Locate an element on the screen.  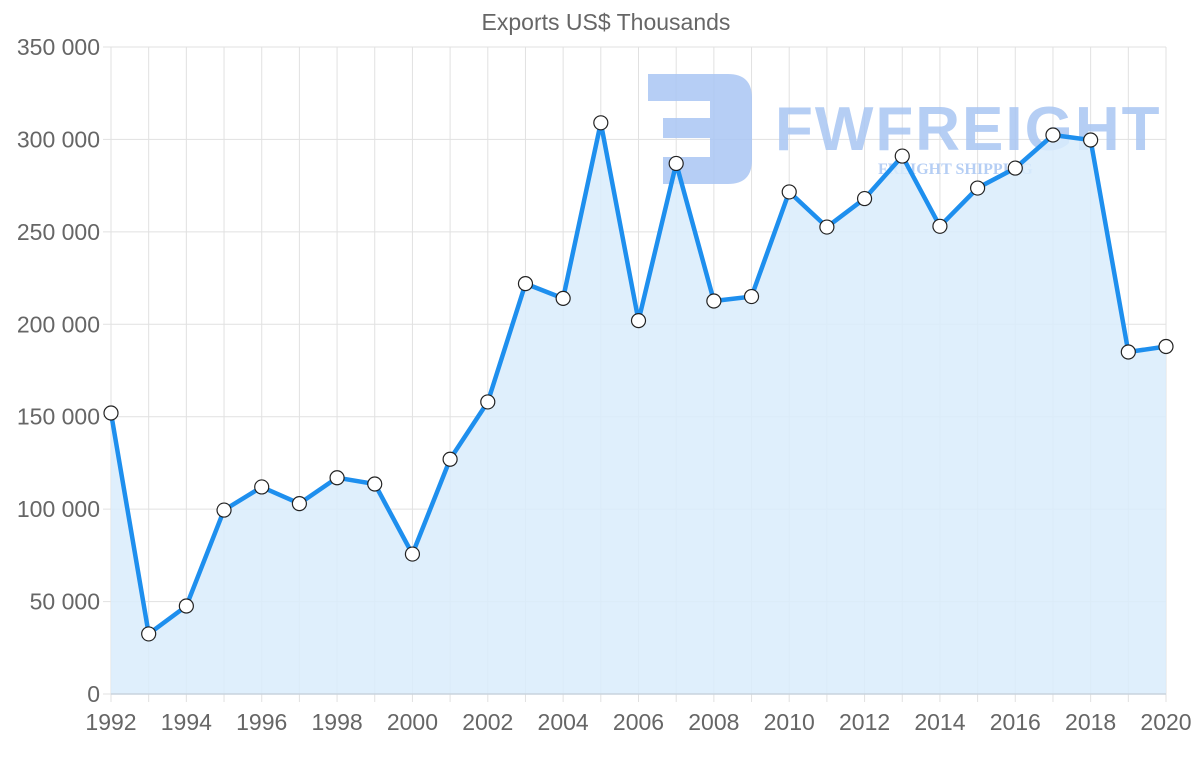
y-tick-label: 350 000 is located at coordinates (58, 47).